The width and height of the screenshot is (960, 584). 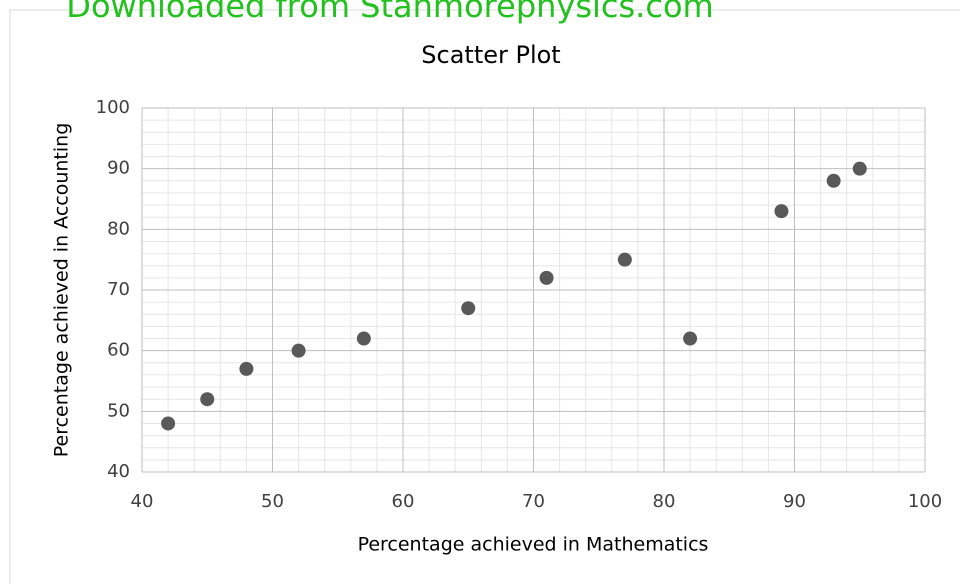 What do you see at coordinates (113, 107) in the screenshot?
I see `y-tick-label: 100` at bounding box center [113, 107].